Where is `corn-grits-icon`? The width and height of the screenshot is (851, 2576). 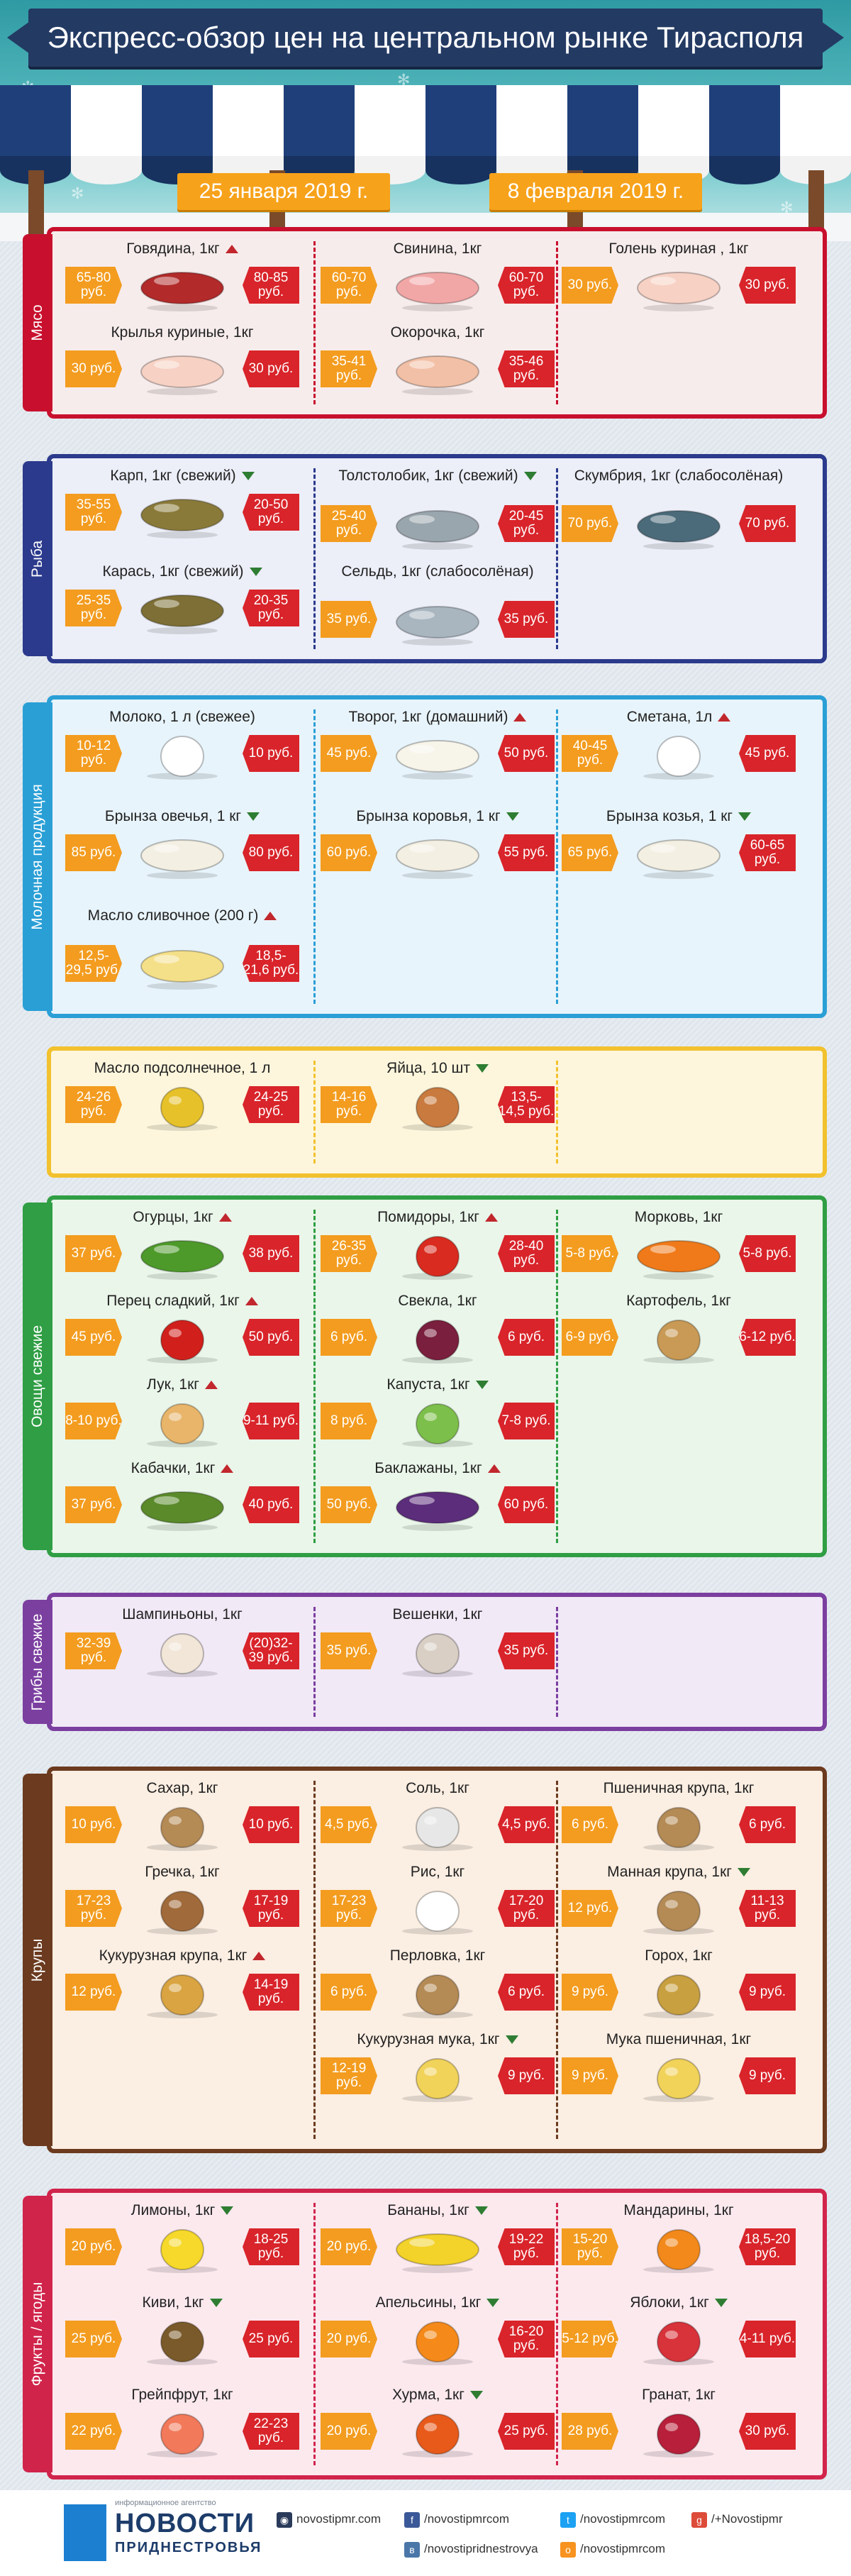 corn-grits-icon is located at coordinates (182, 1994).